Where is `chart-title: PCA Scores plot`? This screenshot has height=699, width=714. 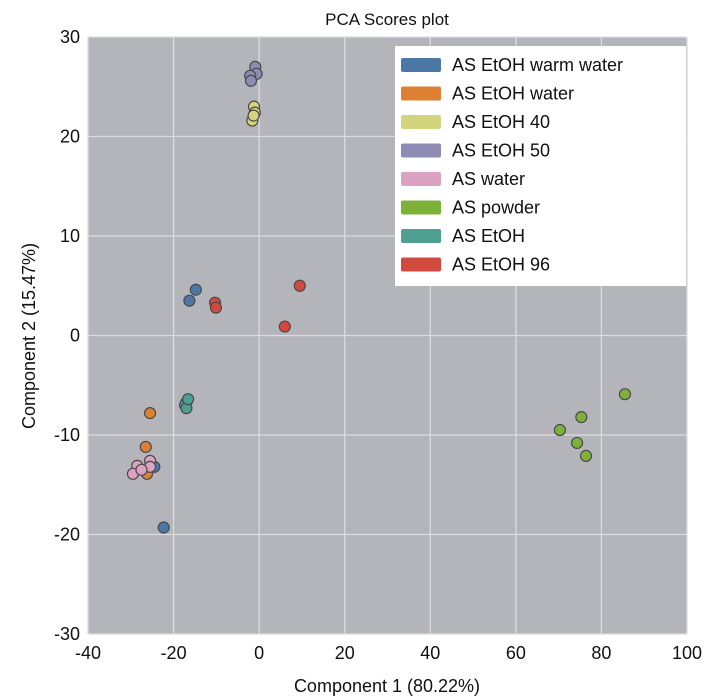 chart-title: PCA Scores plot is located at coordinates (387, 19).